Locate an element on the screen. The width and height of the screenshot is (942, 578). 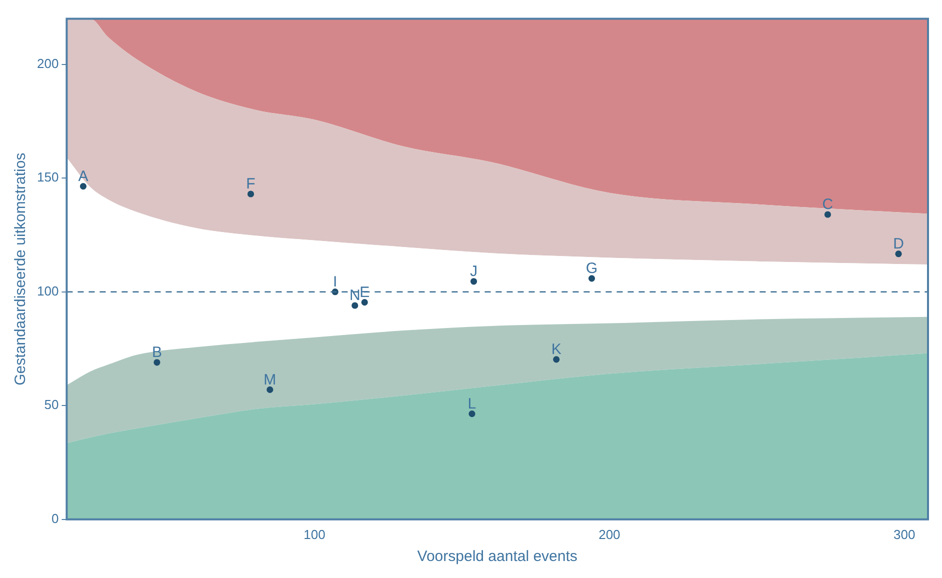
y-tick-label: 100 is located at coordinates (47, 290).